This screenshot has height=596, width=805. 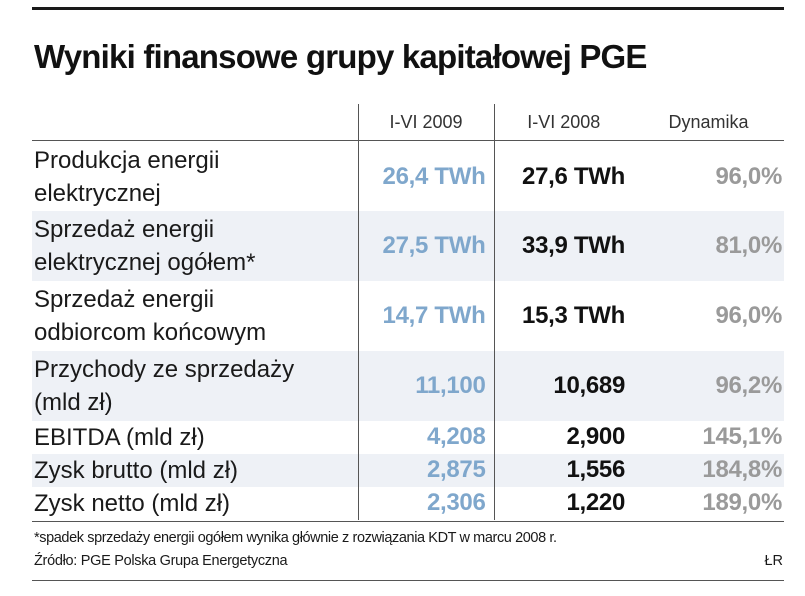 I want to click on row-label: Sprzedaż energii odbiorcom końcowym, so click(x=195, y=316).